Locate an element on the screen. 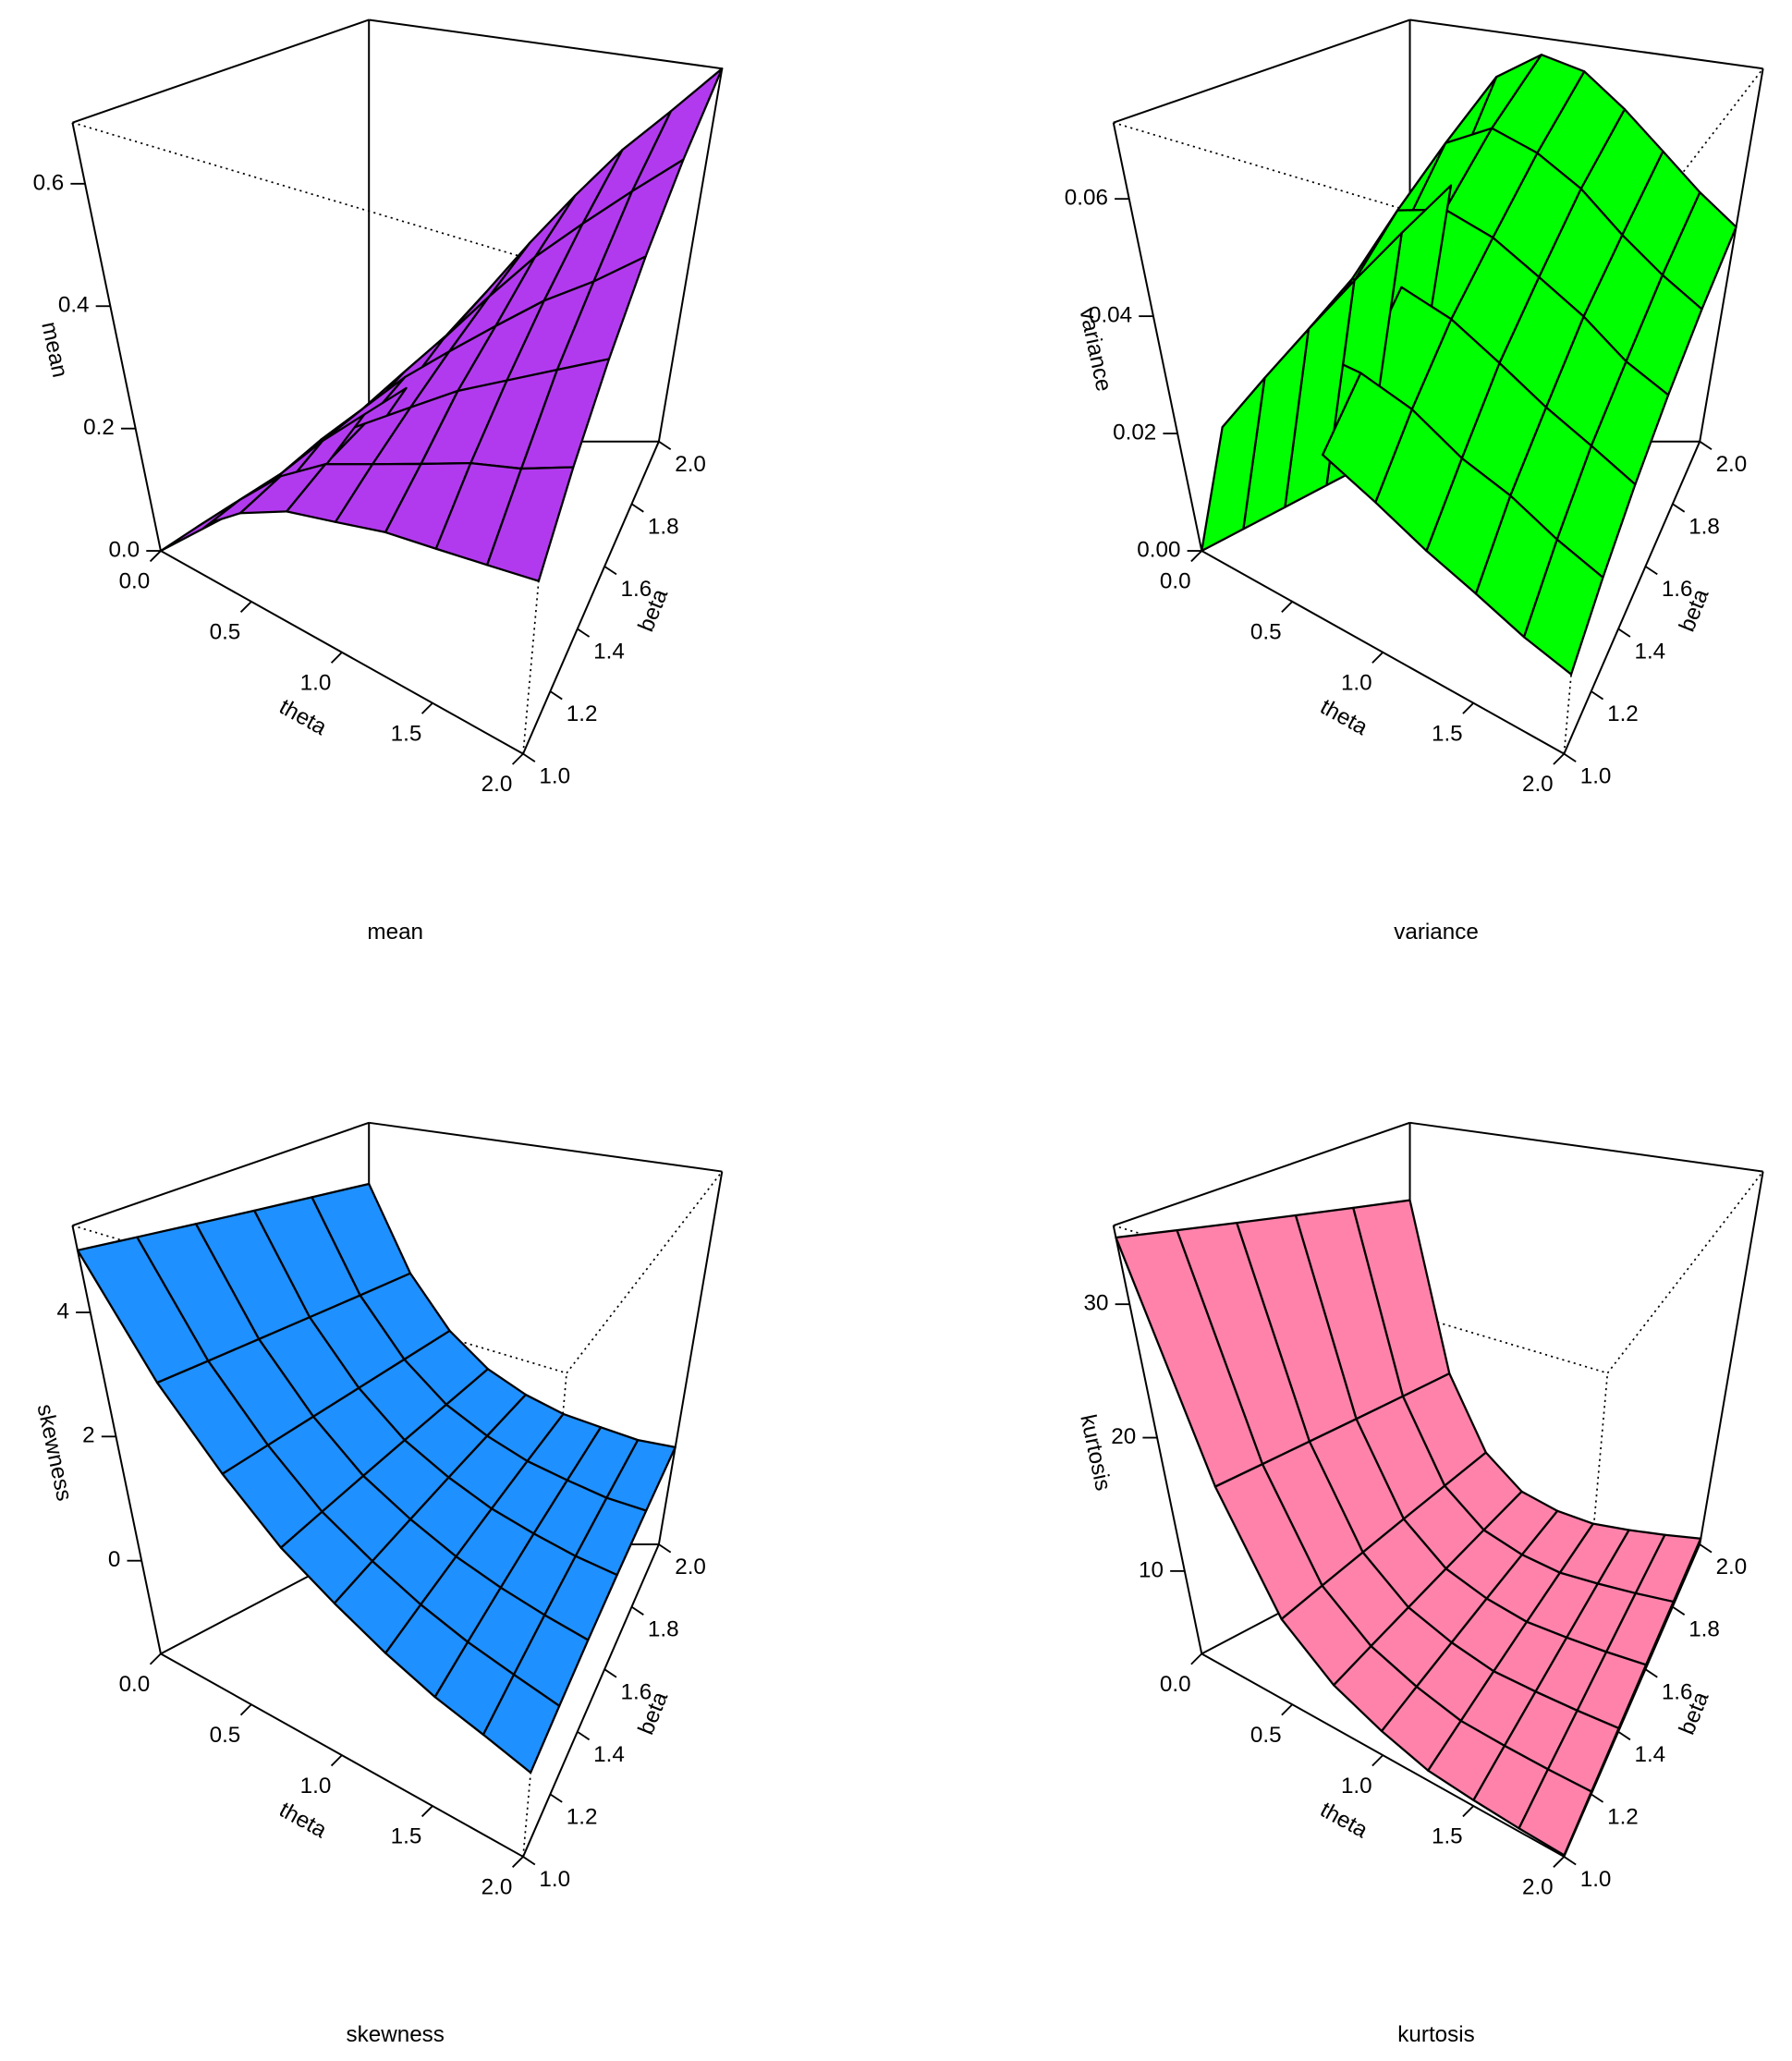 This screenshot has width=1792, height=2061. z-tick-label: 20 is located at coordinates (1123, 1436).